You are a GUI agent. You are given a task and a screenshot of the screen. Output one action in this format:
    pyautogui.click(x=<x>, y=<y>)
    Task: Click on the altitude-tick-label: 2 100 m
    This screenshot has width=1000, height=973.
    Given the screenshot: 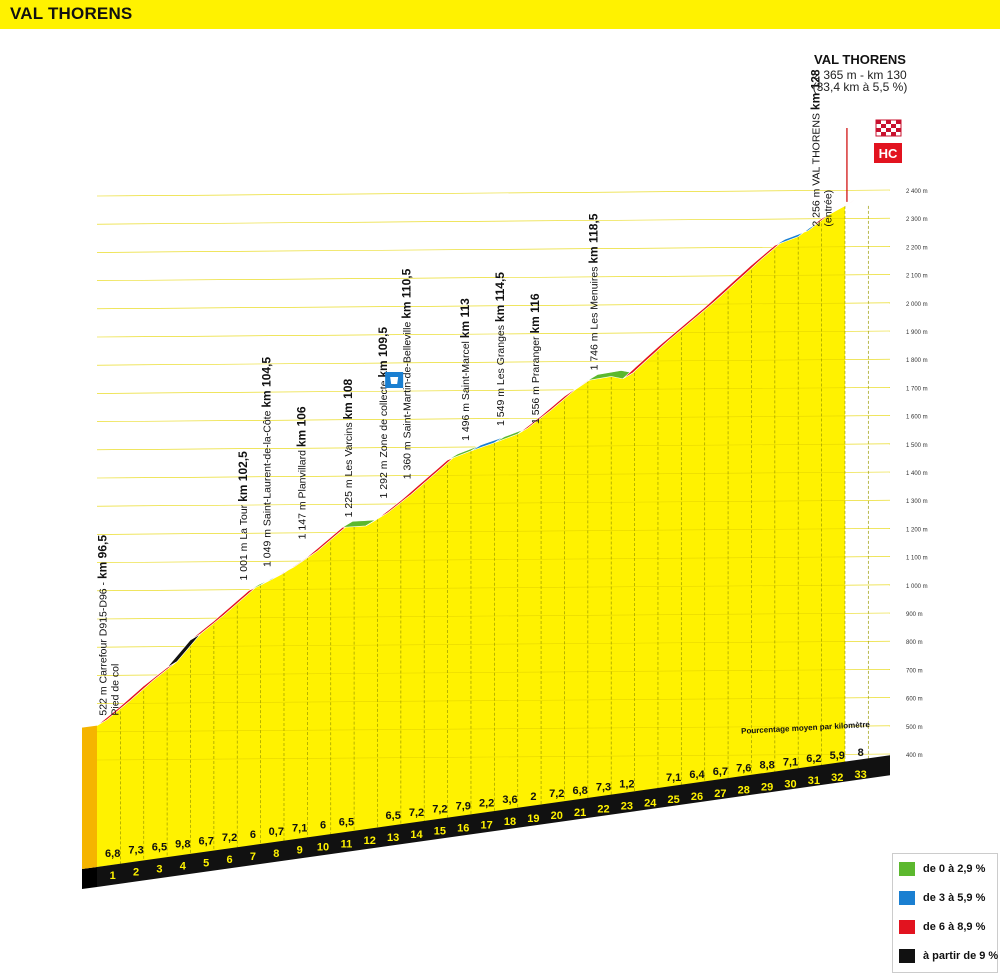 What is the action you would take?
    pyautogui.click(x=917, y=277)
    